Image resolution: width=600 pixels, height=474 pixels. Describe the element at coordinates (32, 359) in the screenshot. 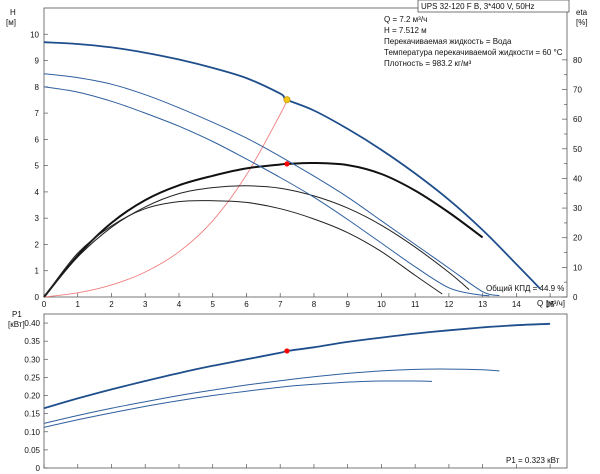

I see `power-tick-label: 0.30` at that location.